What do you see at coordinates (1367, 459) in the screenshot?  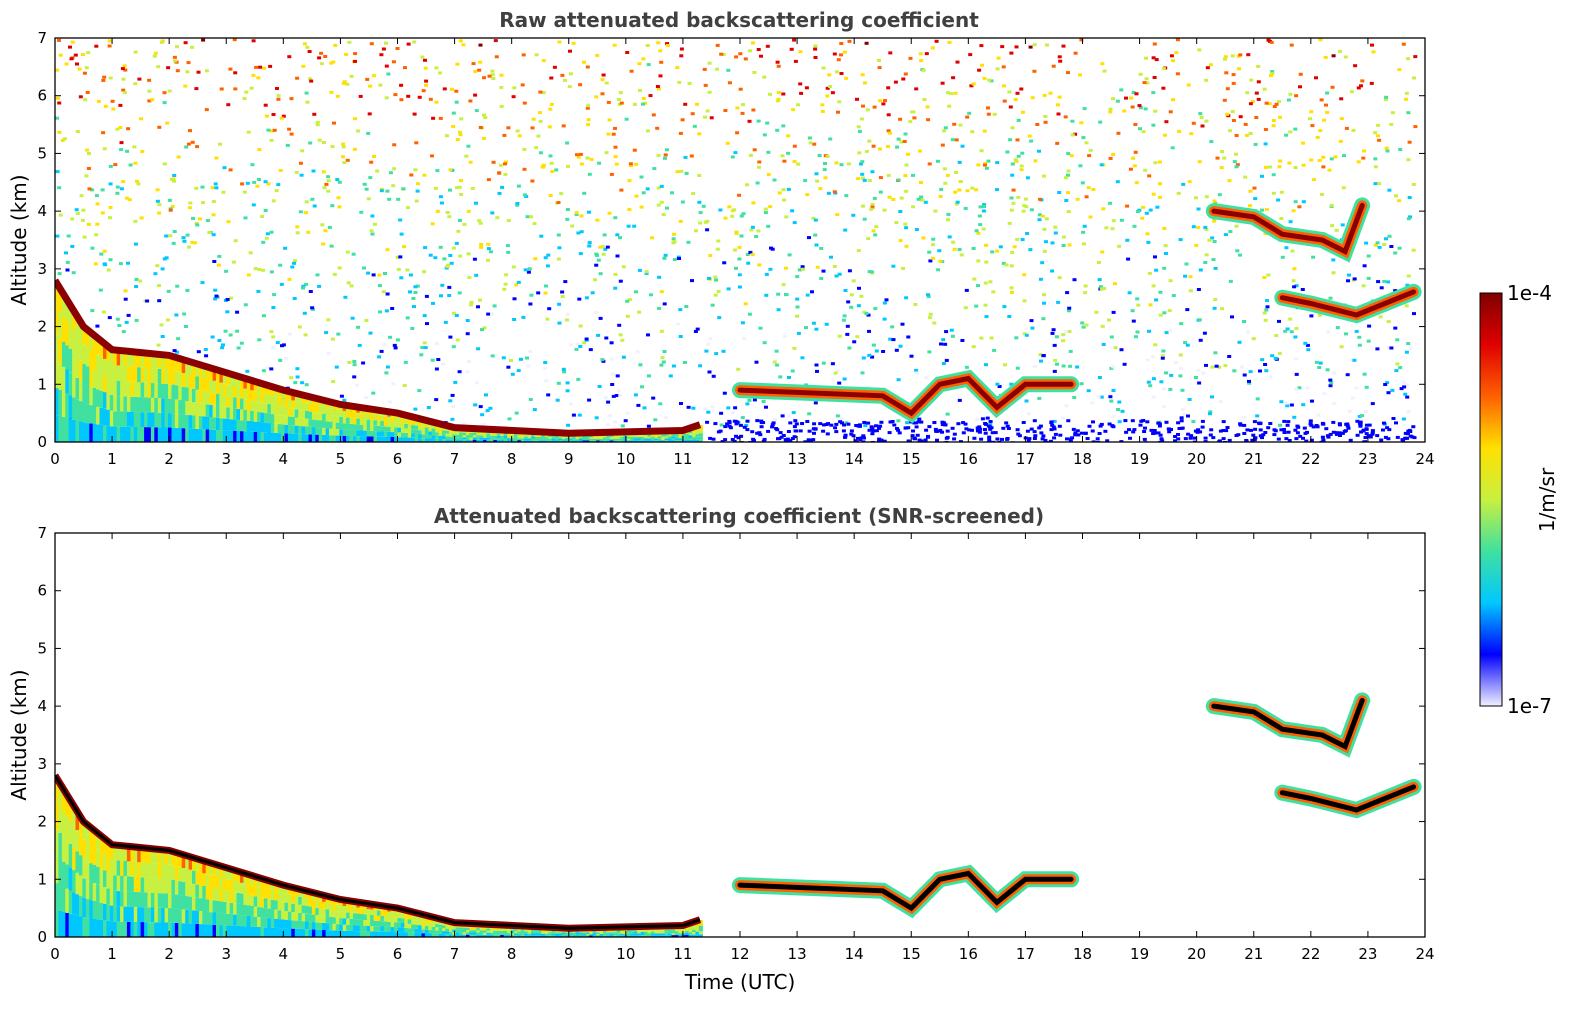 I see `x-tick-label: 23` at bounding box center [1367, 459].